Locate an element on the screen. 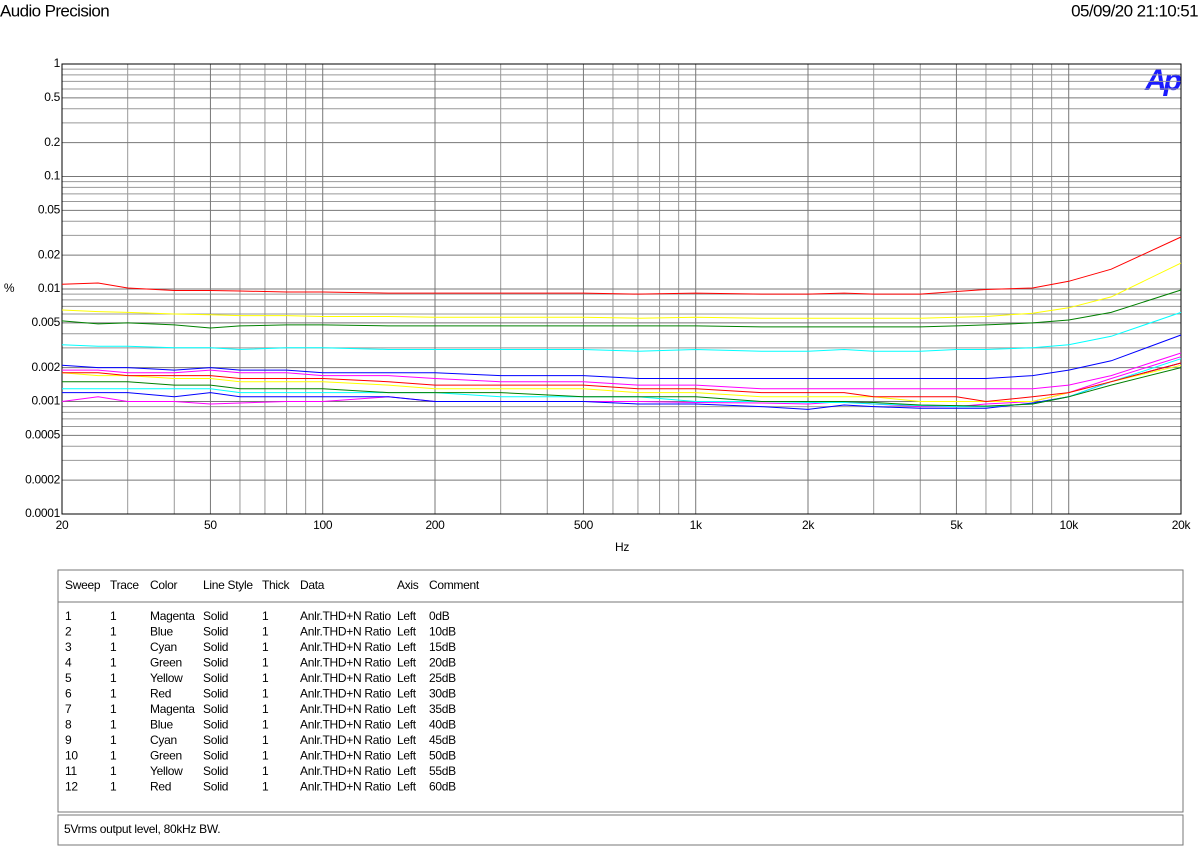 The width and height of the screenshot is (1200, 868). legend-cell: 0dB is located at coordinates (439, 616).